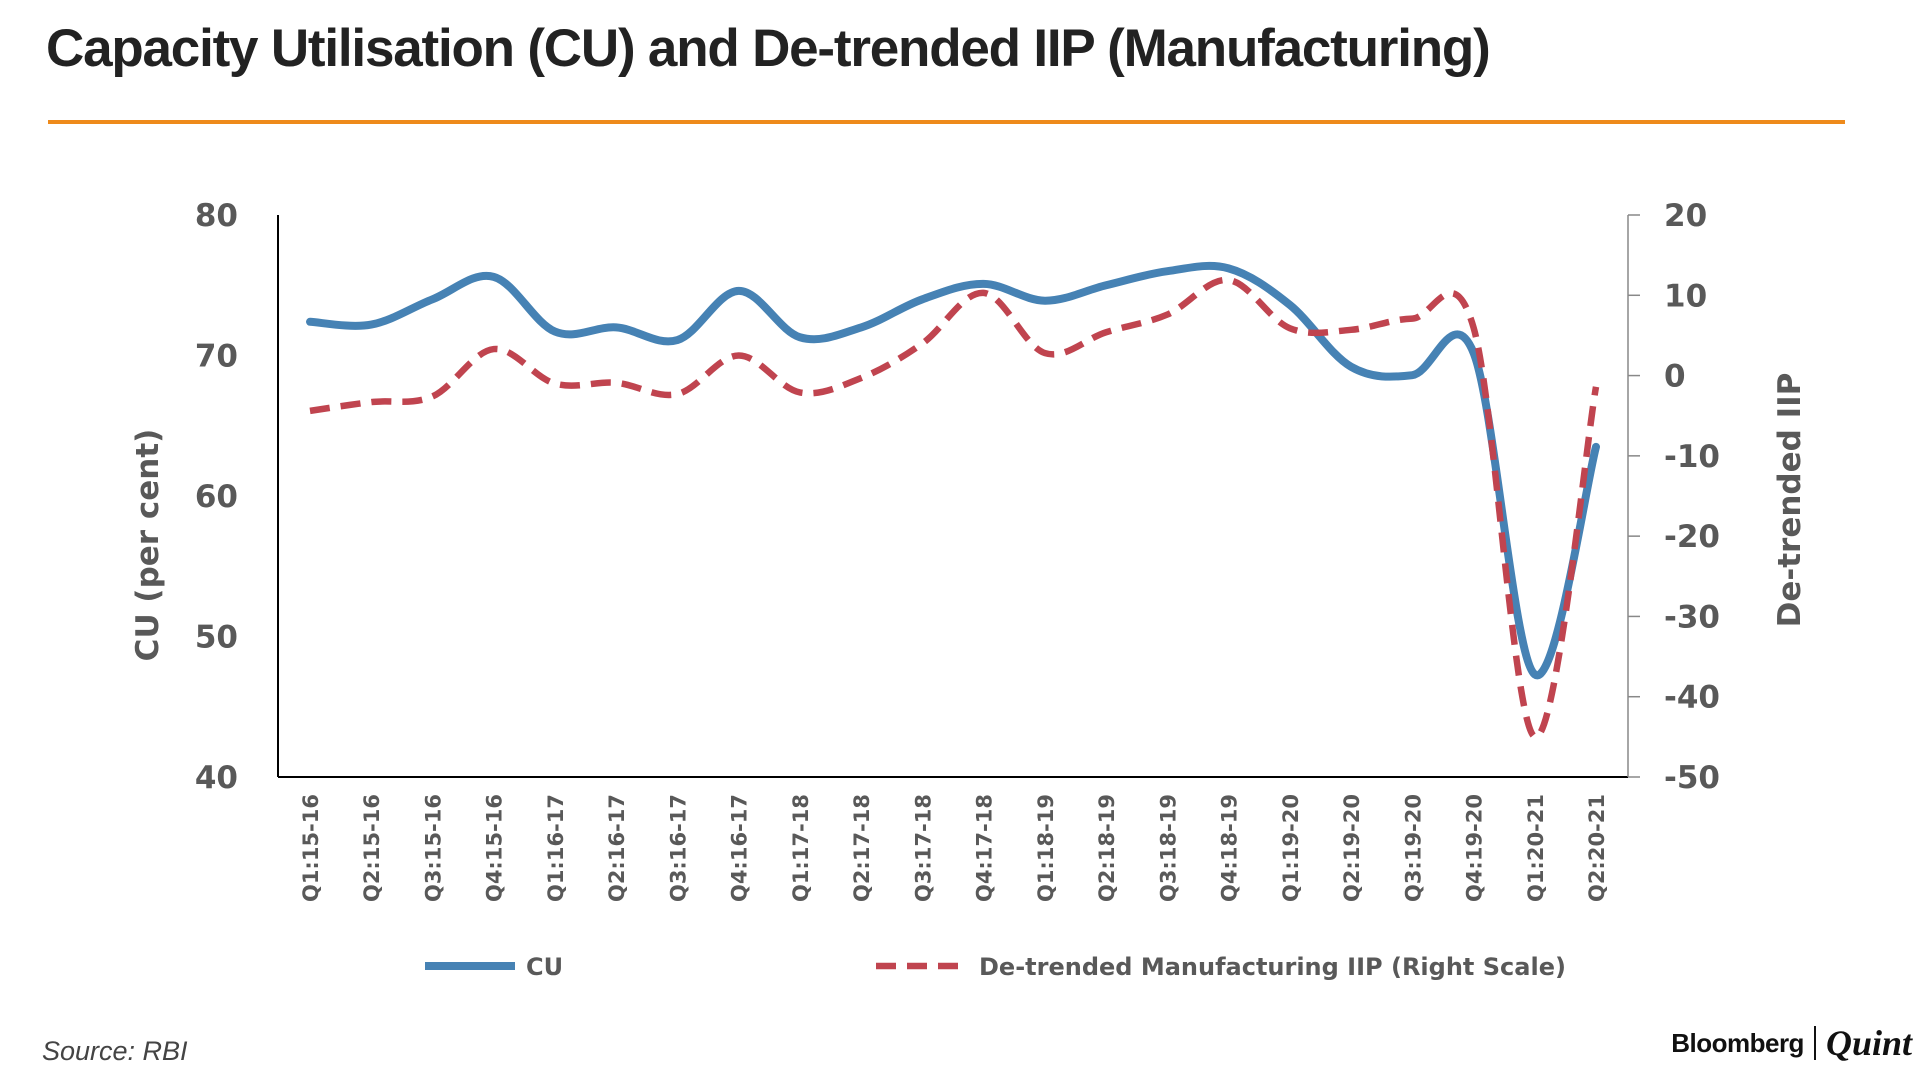  I want to click on x-tick: Q2:16-17, so click(617, 848).